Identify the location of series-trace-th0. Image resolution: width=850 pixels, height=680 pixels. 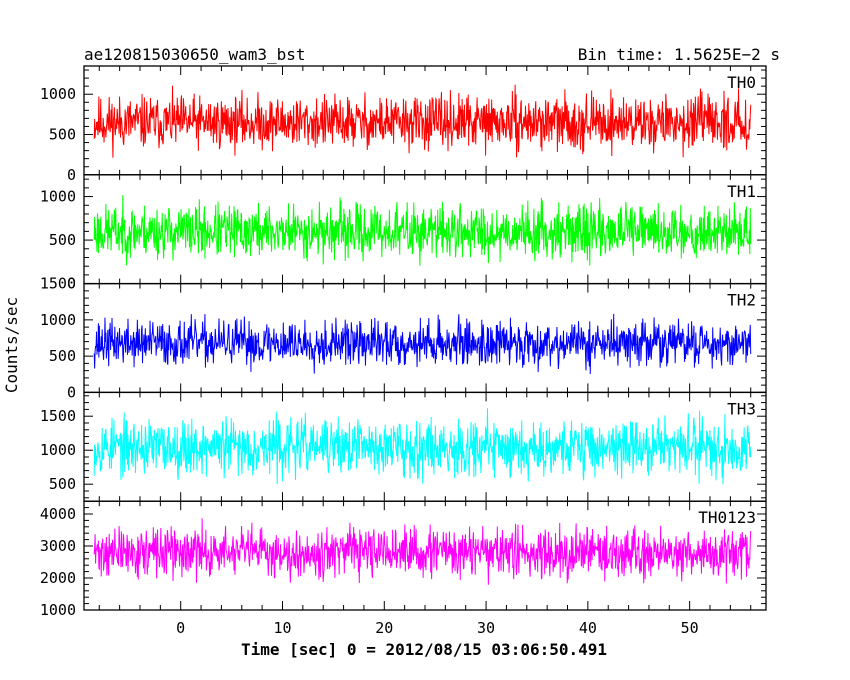
(422, 121).